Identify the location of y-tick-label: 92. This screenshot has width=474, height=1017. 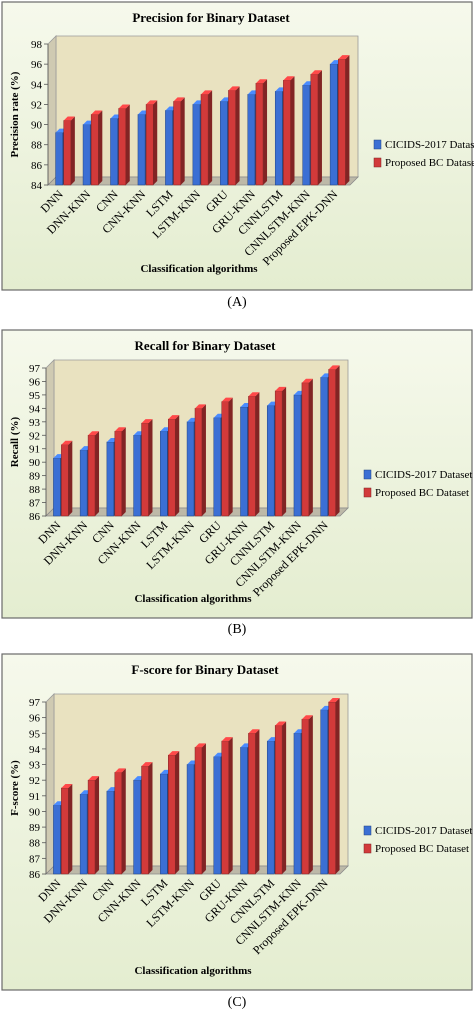
(34, 436).